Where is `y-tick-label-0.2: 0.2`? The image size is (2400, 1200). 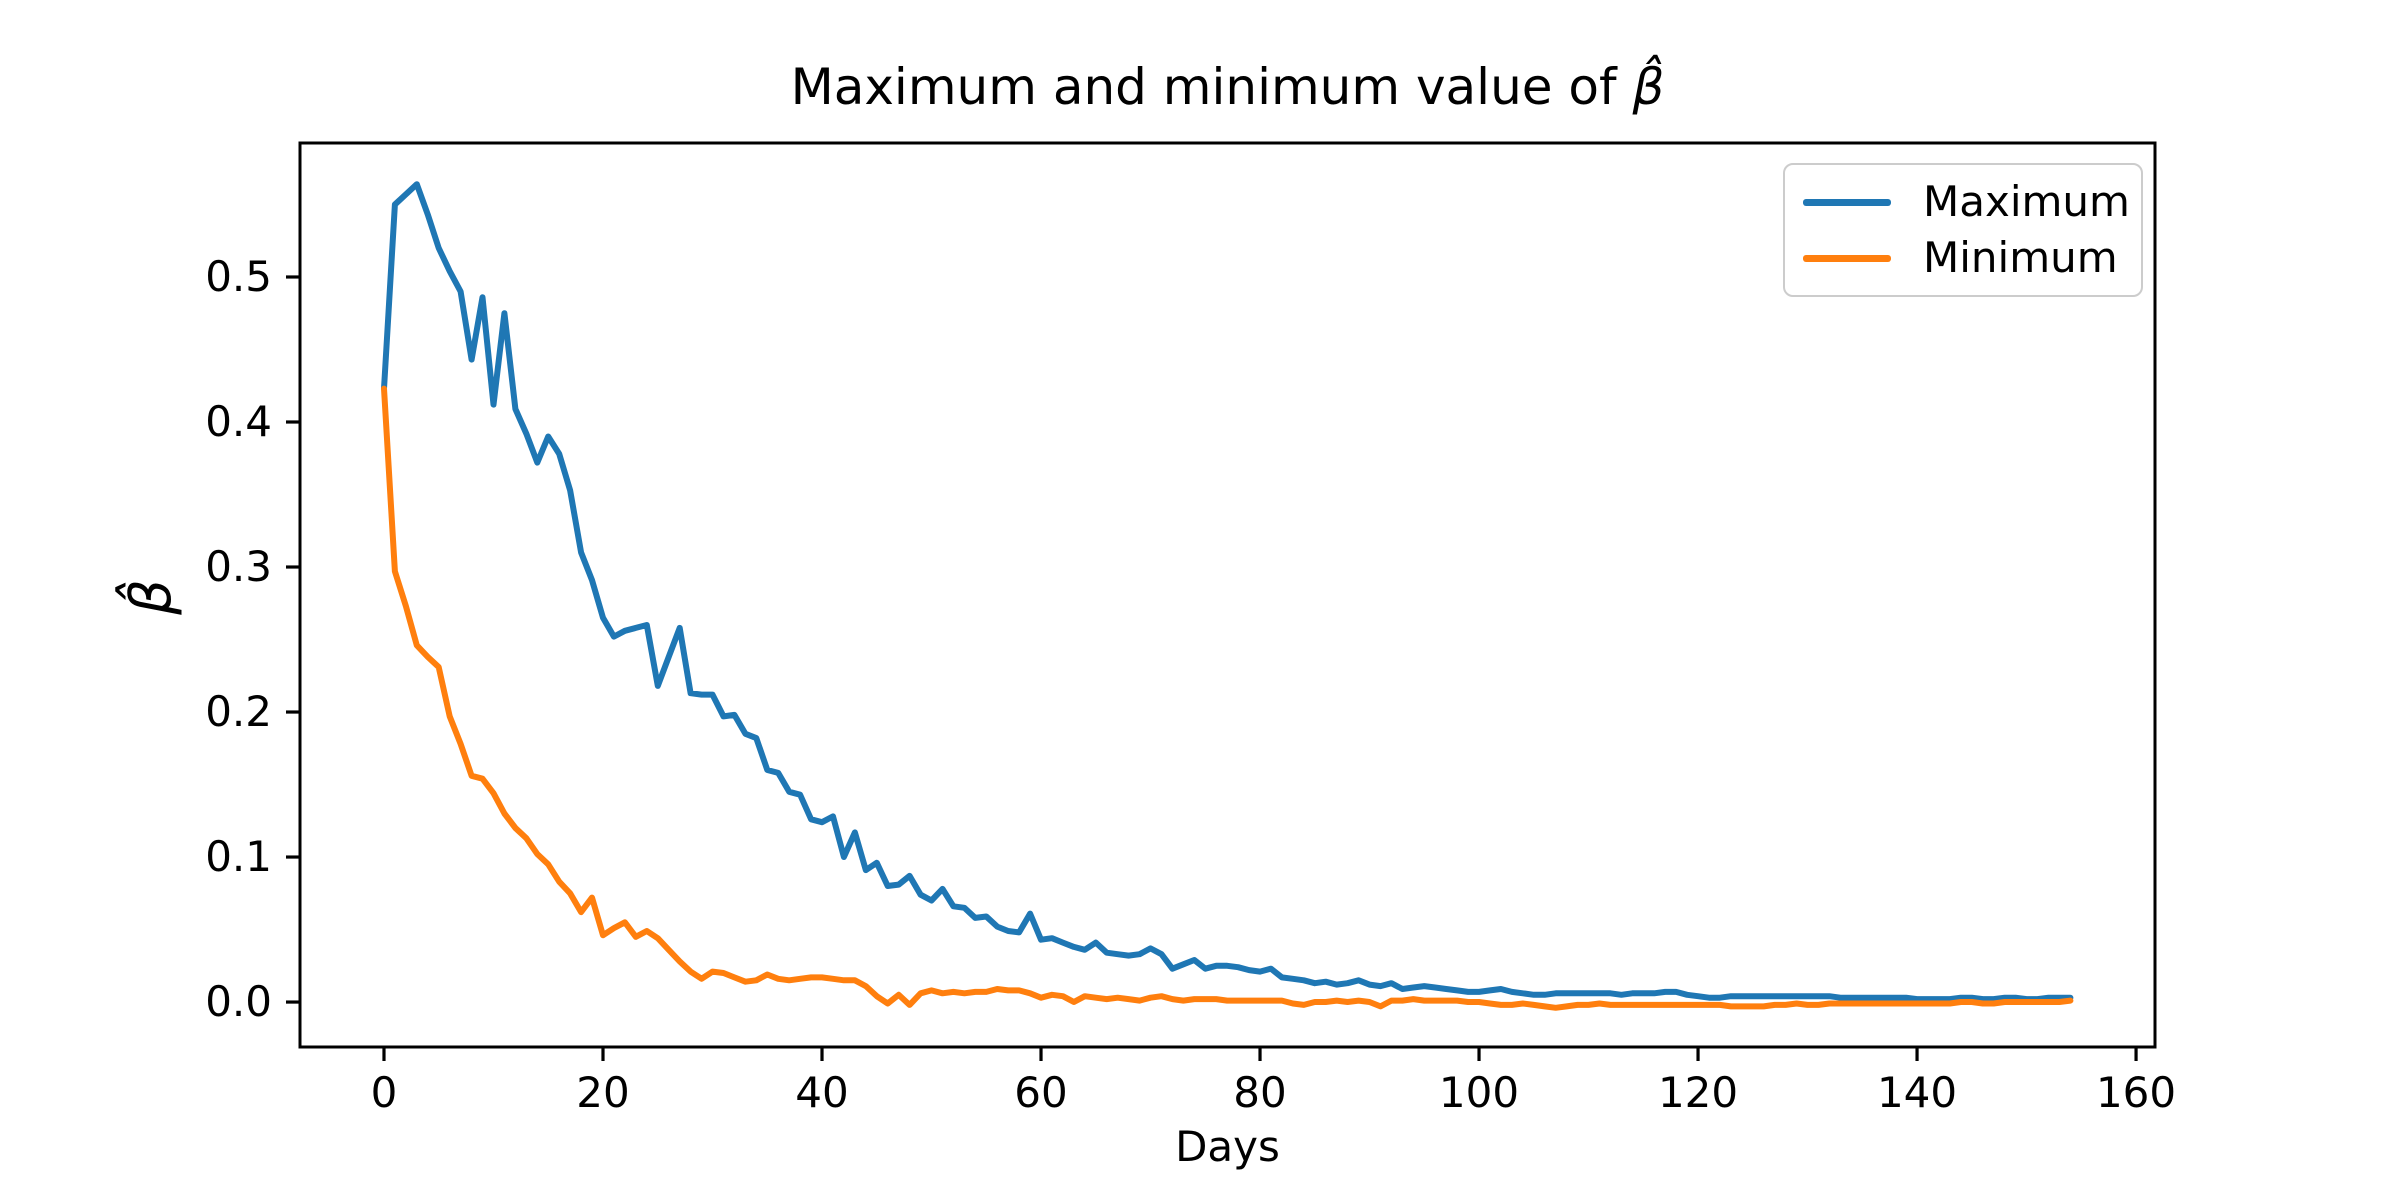
y-tick-label-0.2: 0.2 is located at coordinates (238, 712).